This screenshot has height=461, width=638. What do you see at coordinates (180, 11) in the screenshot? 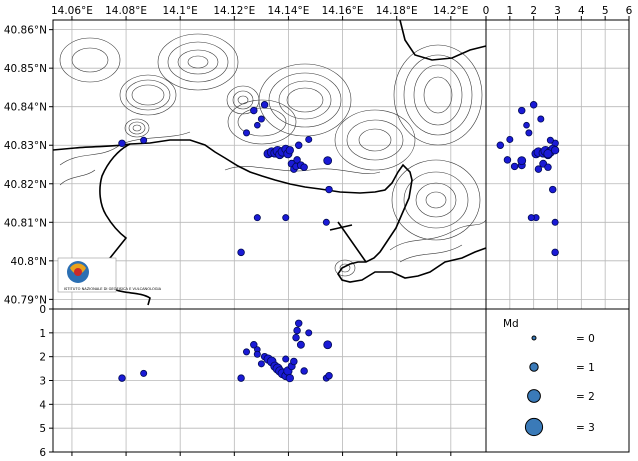
I see `lon-tick-label: 14.1°E` at bounding box center [180, 11].